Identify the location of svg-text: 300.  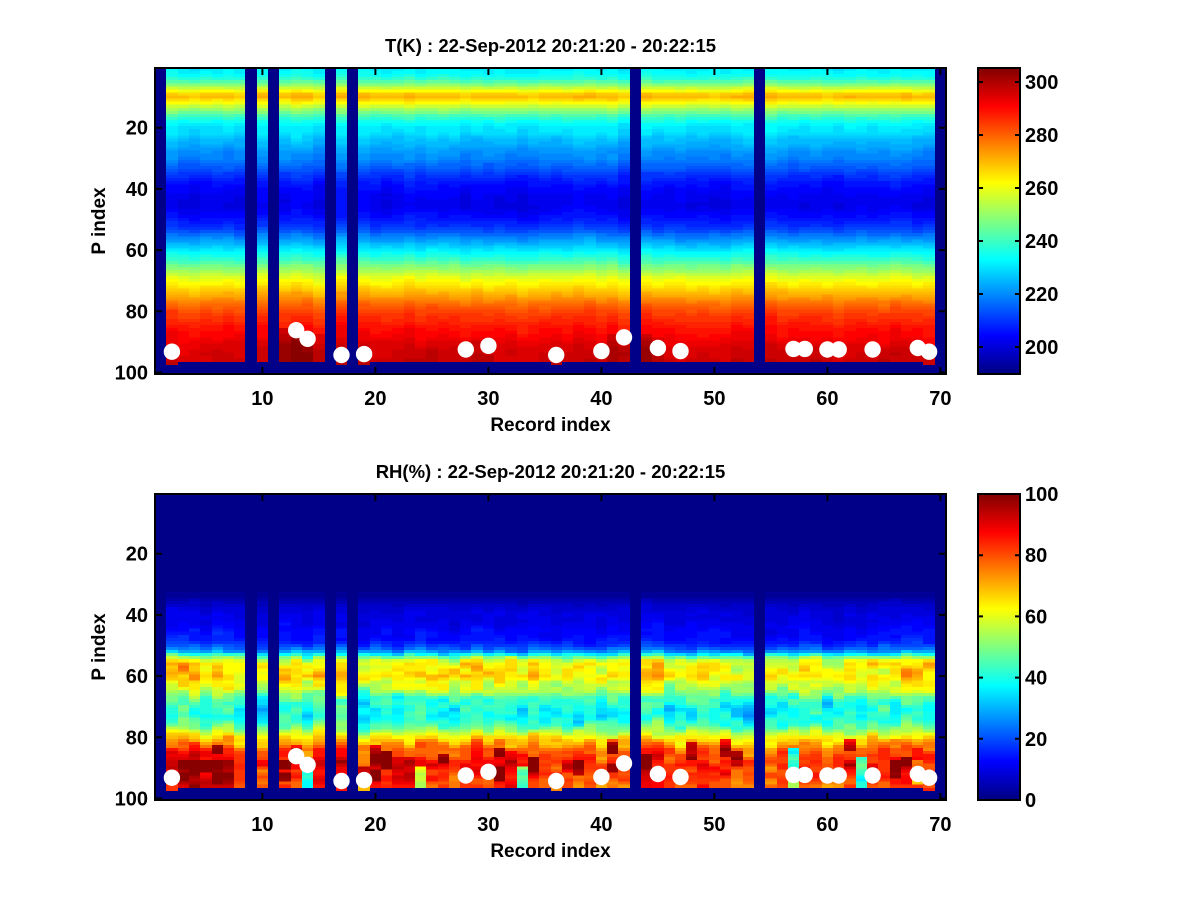
(1041, 83).